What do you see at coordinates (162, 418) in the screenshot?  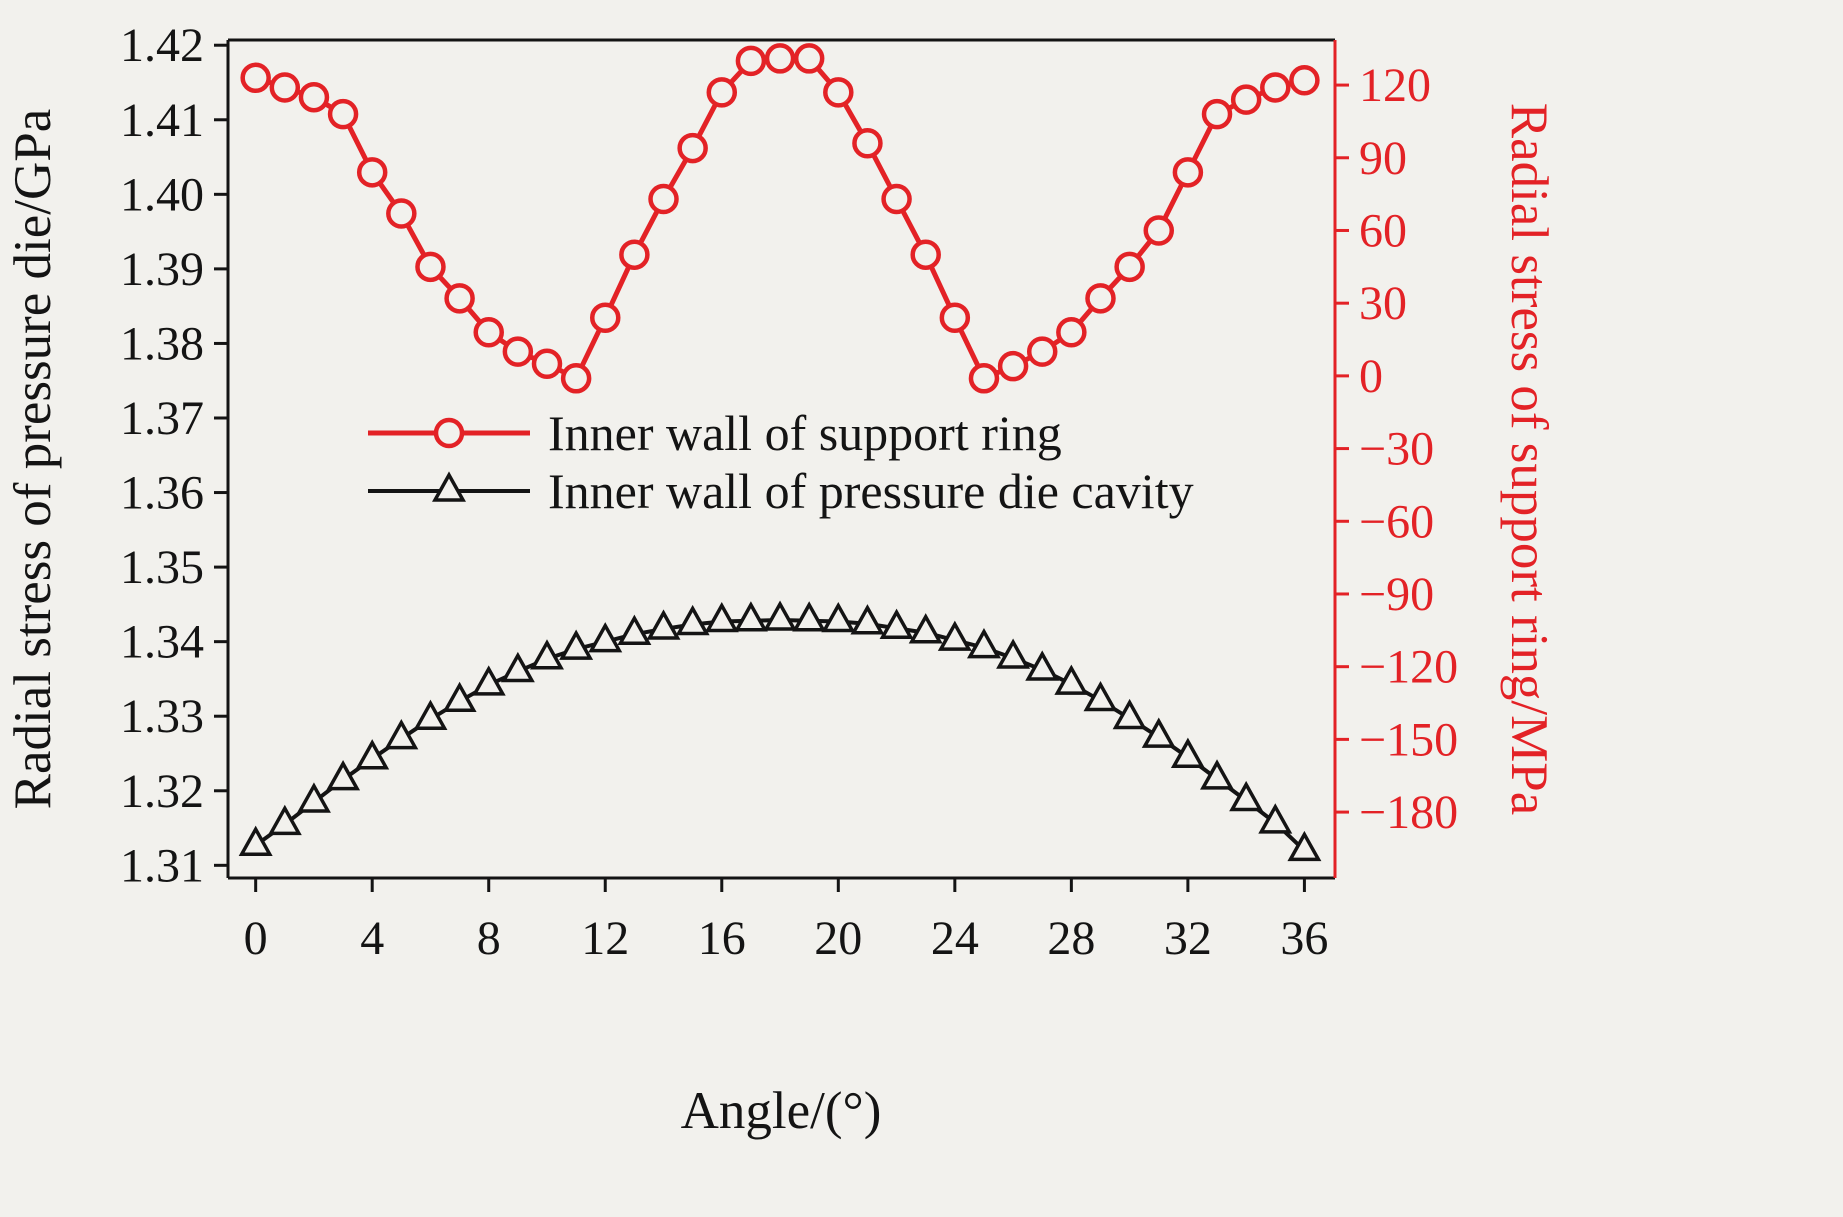 I see `left-tick-label: 1.37` at bounding box center [162, 418].